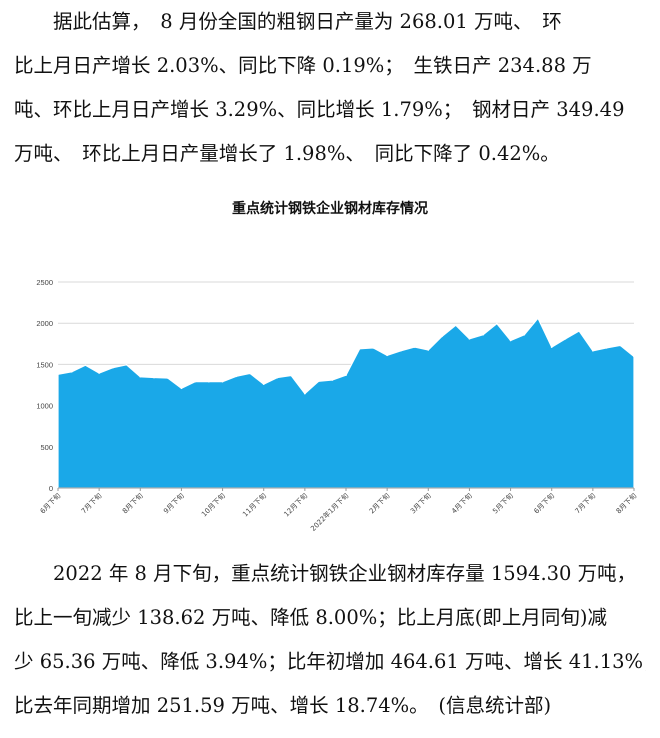  Describe the element at coordinates (329, 512) in the screenshot. I see `x-tick-label: 2022年1月下旬` at that location.